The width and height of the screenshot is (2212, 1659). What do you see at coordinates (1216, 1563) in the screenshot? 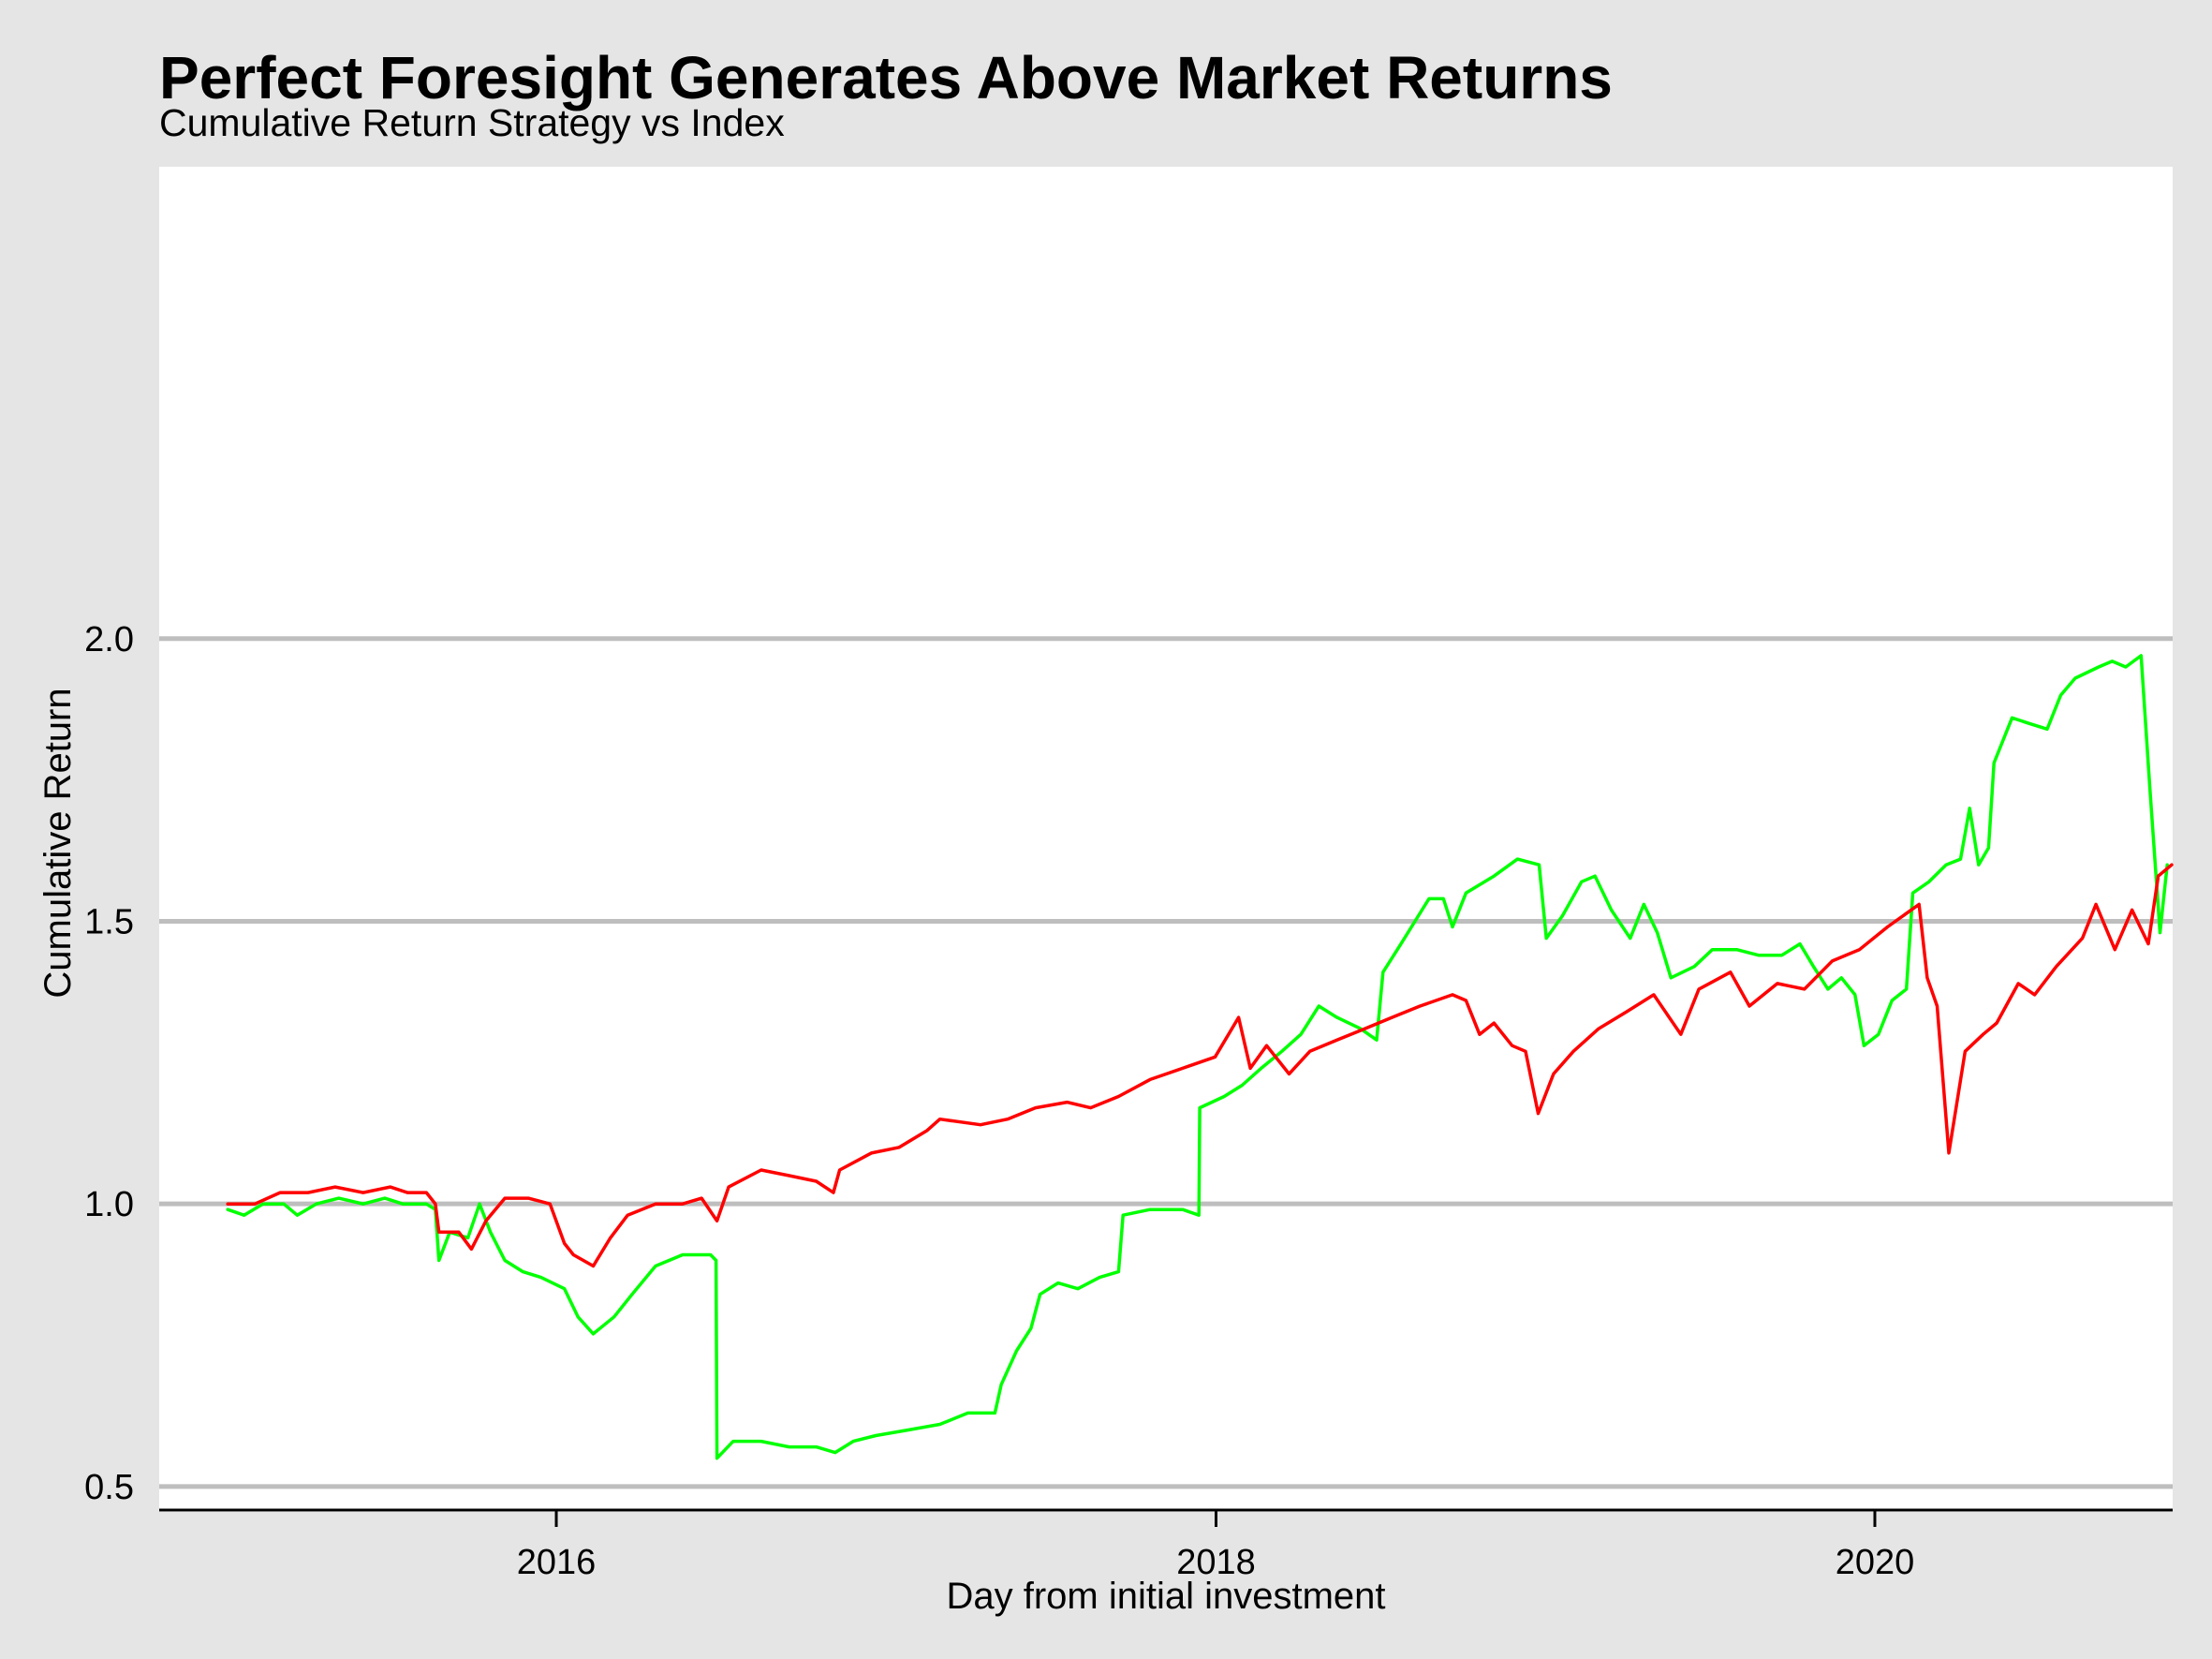
I see `x-tick-label: 2018` at bounding box center [1216, 1563].